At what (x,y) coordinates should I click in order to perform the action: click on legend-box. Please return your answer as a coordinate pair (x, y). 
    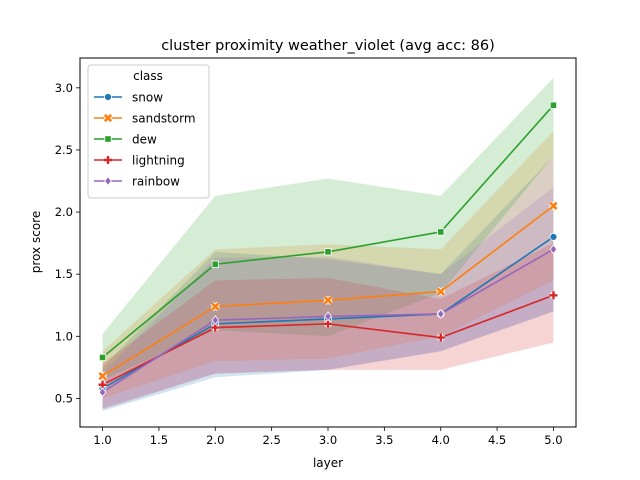
    Looking at the image, I should click on (148, 131).